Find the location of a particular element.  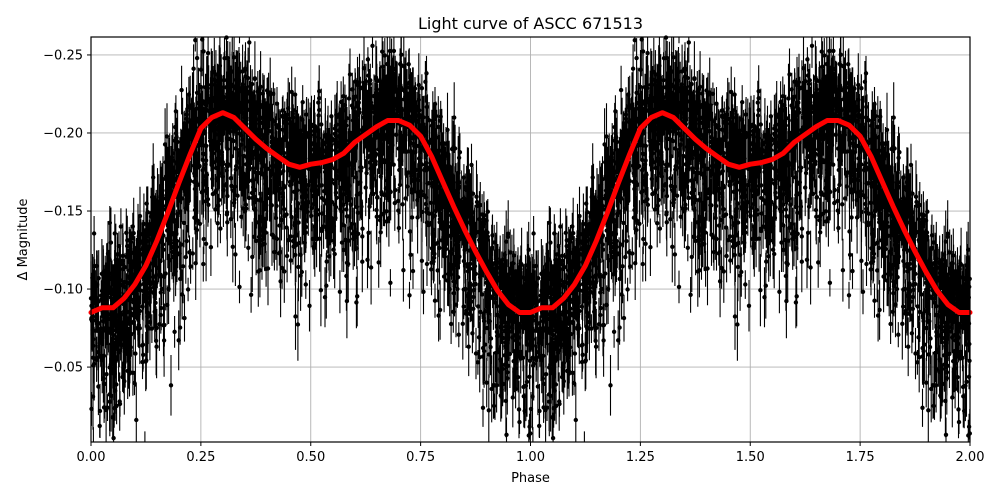

y-tick-label: −0.10 is located at coordinates (63, 290).